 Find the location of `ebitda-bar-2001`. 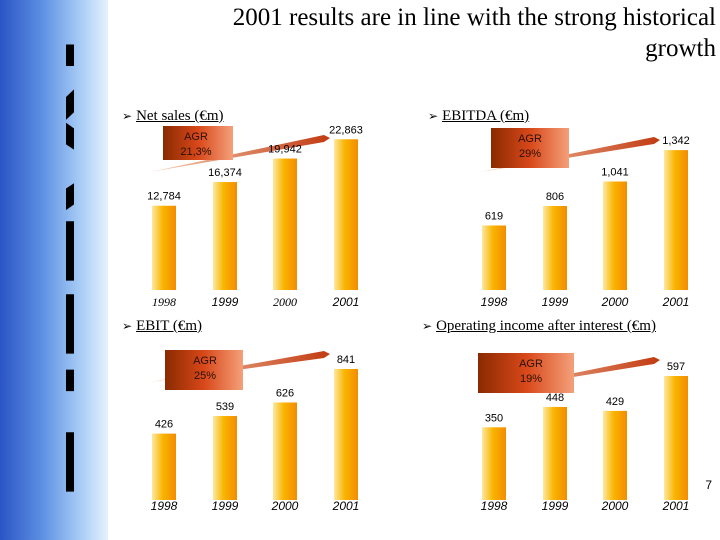

ebitda-bar-2001 is located at coordinates (676, 220).